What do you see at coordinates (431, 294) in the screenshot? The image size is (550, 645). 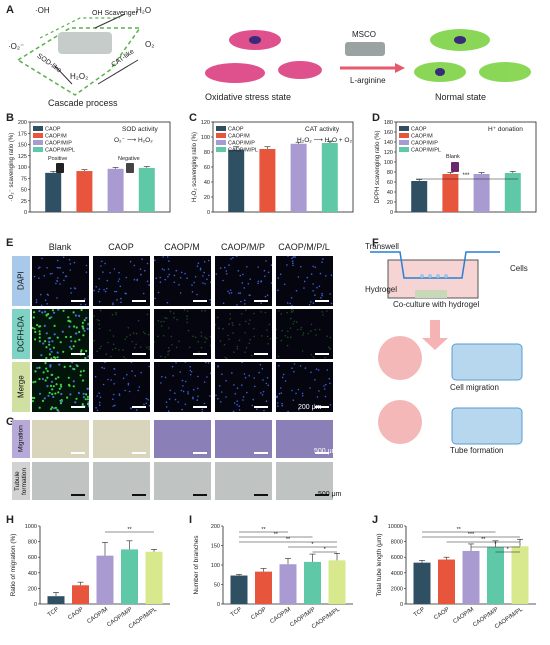 I see `hydrogel-block` at bounding box center [431, 294].